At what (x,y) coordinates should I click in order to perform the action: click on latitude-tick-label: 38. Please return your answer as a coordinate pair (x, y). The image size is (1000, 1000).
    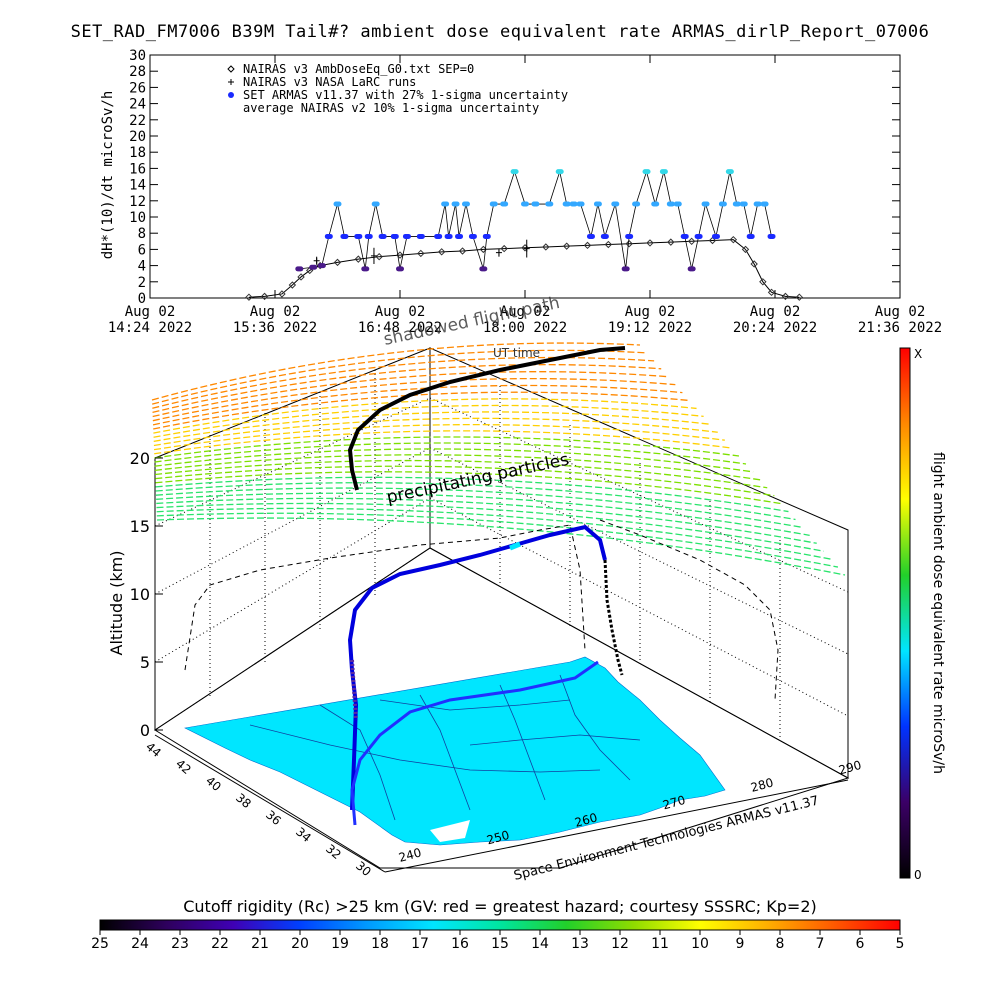
    Looking at the image, I should click on (243, 801).